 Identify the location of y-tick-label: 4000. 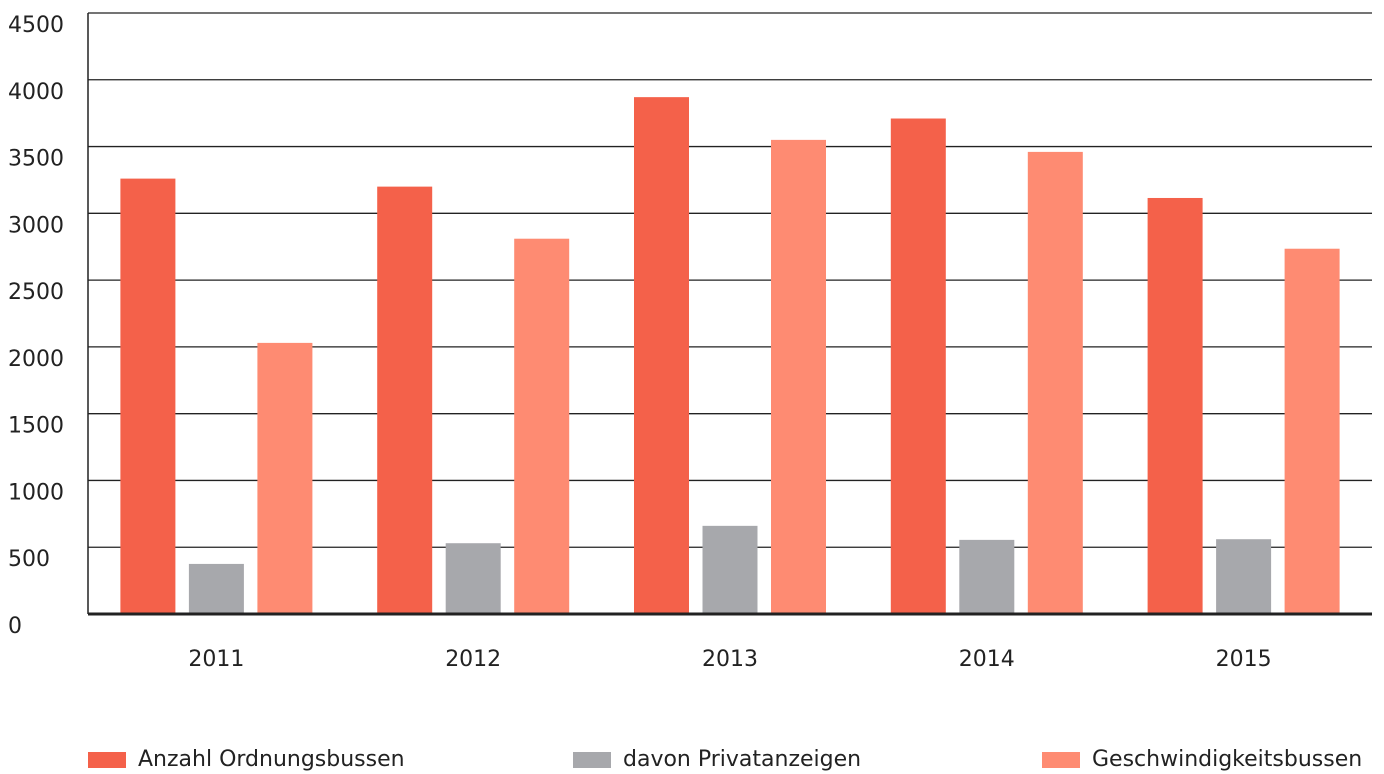
(36, 92).